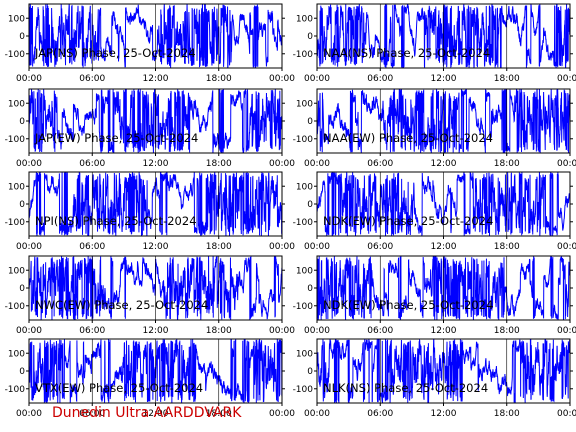  I want to click on footer-credit: Dunedin Ultra AARDDVARK, so click(147, 413).